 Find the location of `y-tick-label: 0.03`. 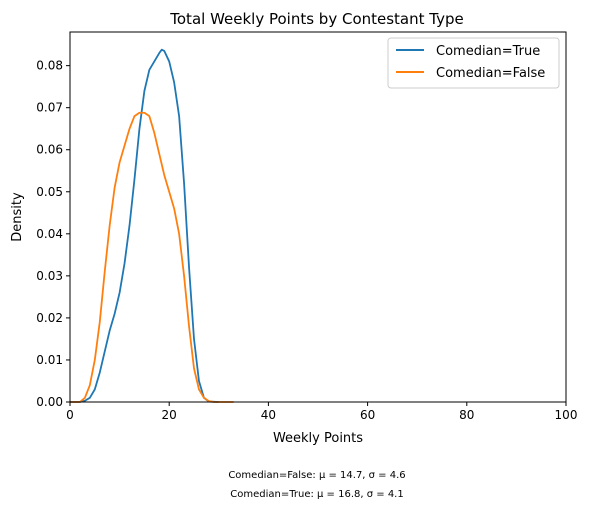

y-tick-label: 0.03 is located at coordinates (49, 276).